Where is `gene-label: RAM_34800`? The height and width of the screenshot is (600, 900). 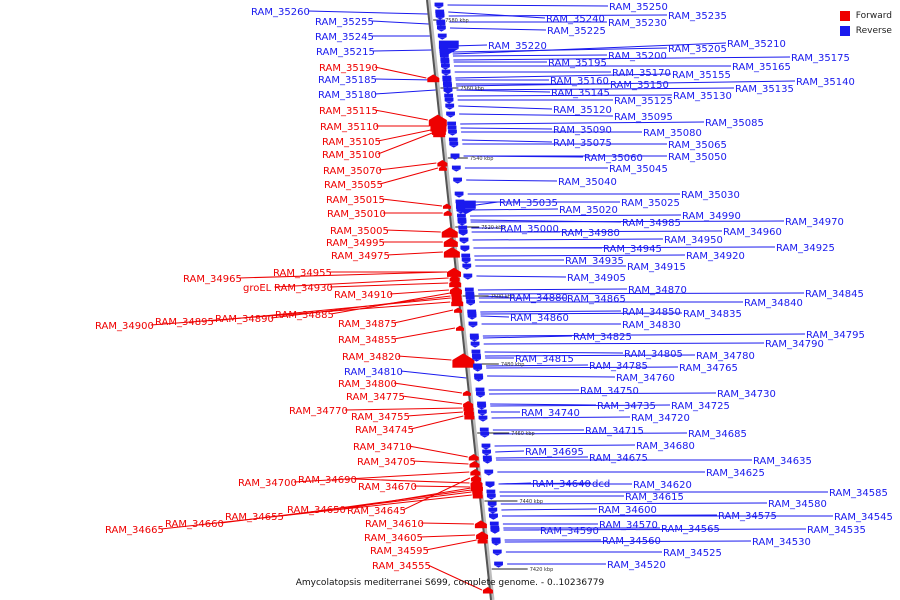
gene-label: RAM_34800 is located at coordinates (367, 384).